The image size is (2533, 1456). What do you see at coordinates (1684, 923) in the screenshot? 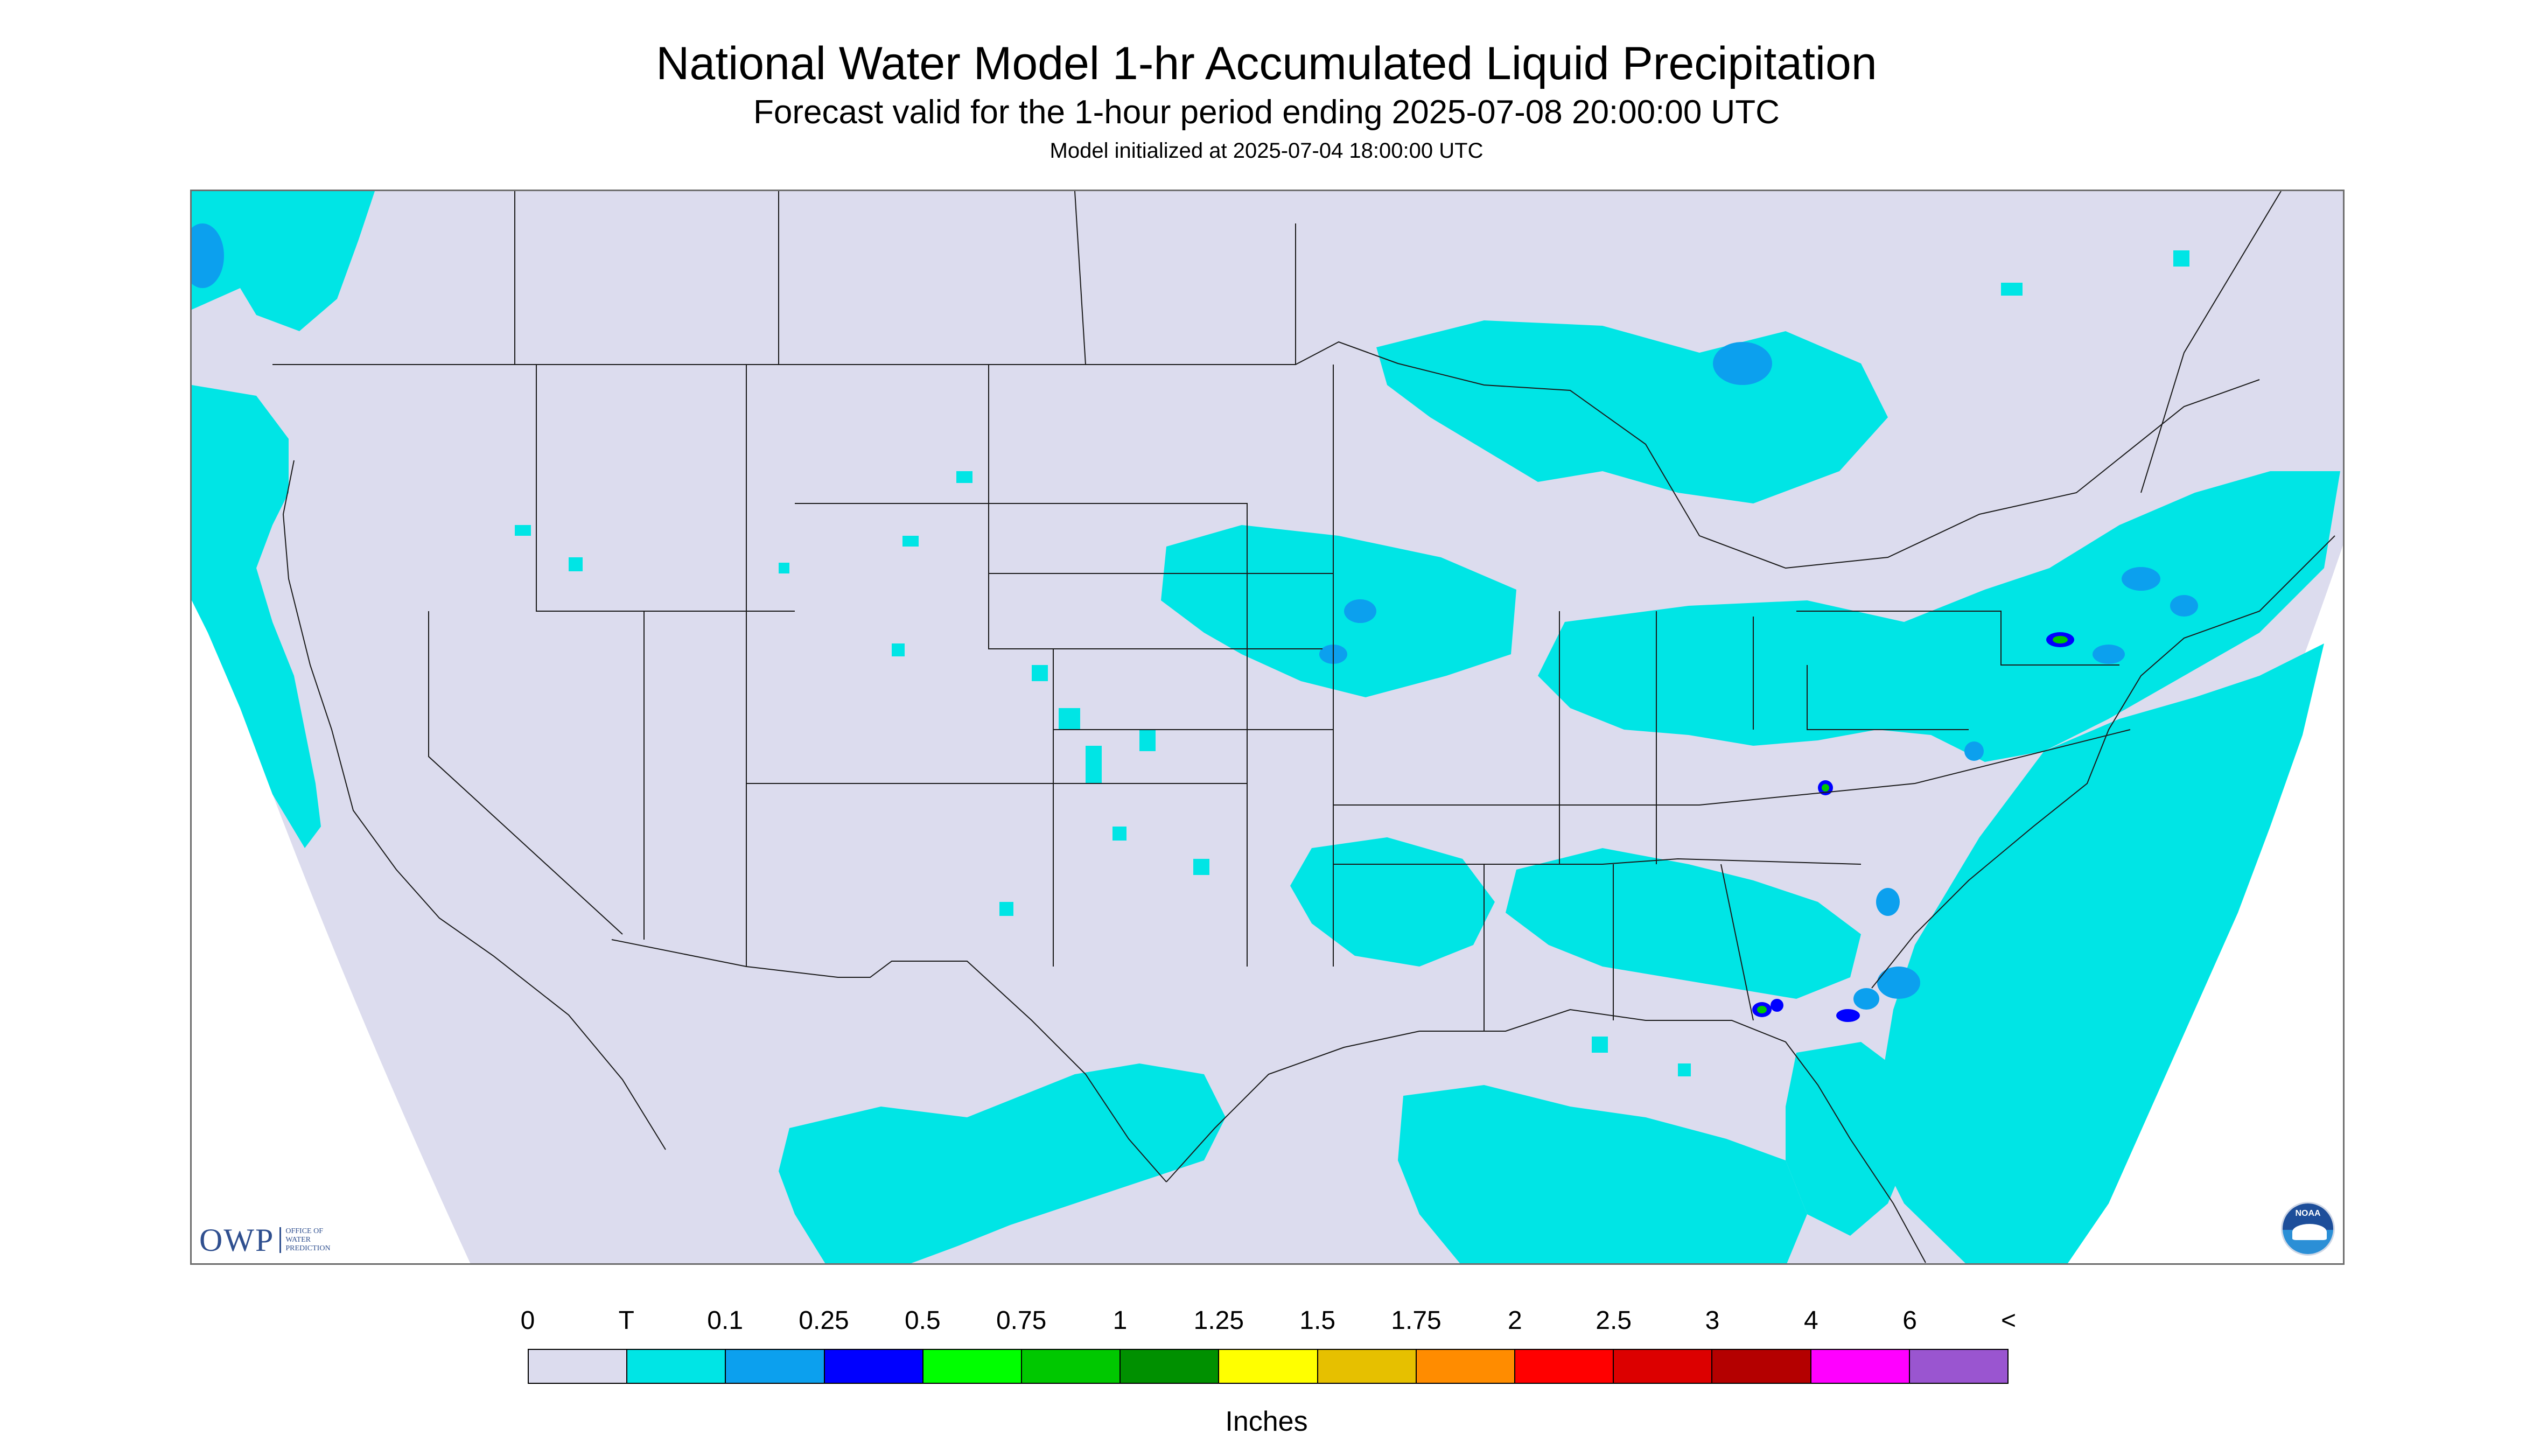
I see `precip-southeast-inland` at bounding box center [1684, 923].